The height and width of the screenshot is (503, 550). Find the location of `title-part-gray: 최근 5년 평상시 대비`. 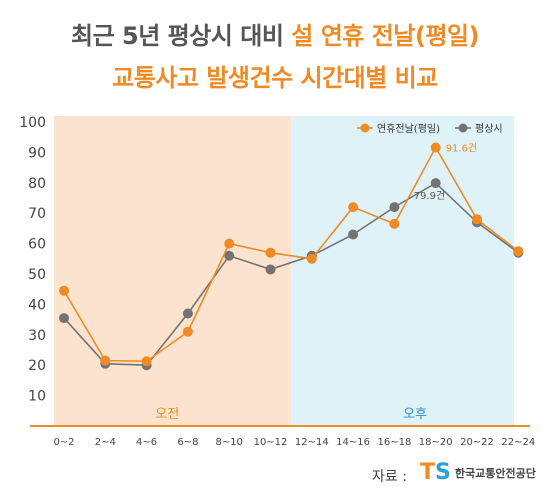

title-part-gray: 최근 5년 평상시 대비 is located at coordinates (181, 36).